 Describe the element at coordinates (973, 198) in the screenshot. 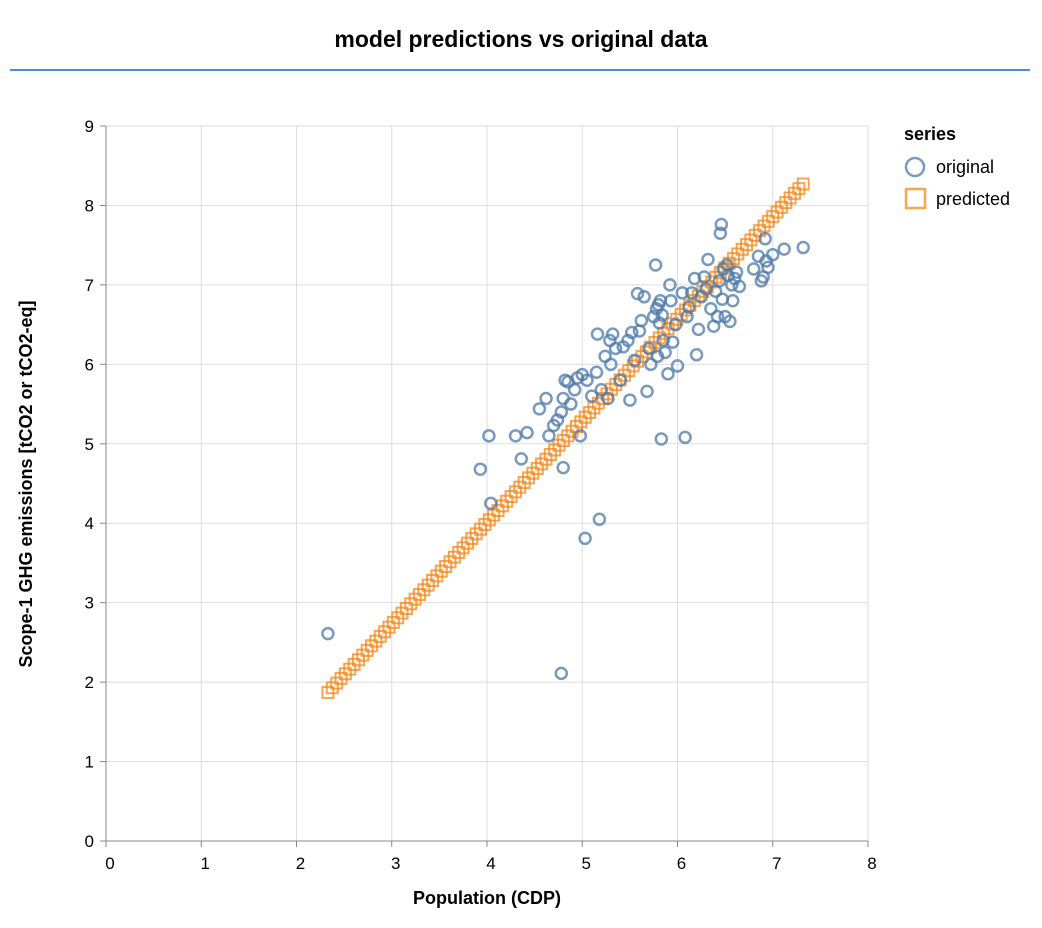

I see `legend-label-predicted: predicted` at that location.